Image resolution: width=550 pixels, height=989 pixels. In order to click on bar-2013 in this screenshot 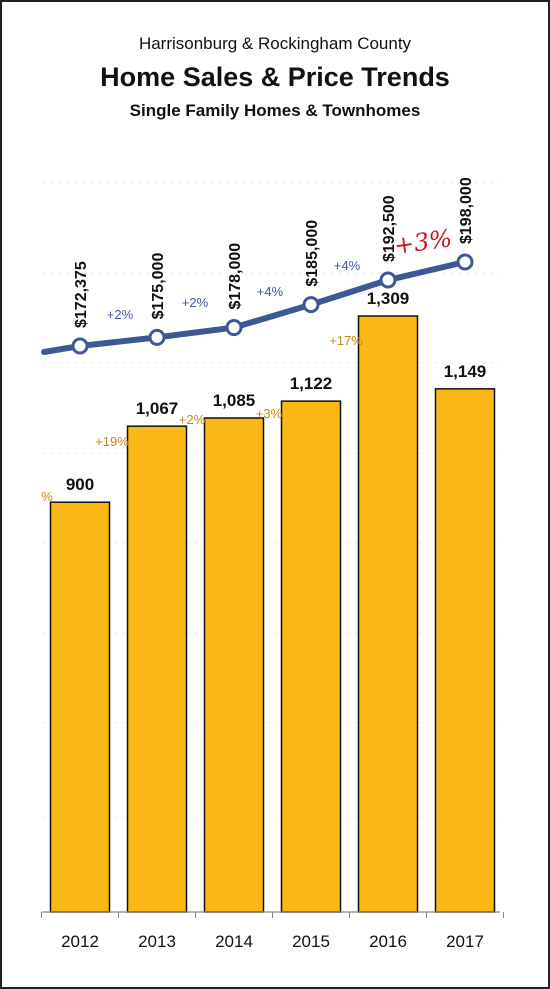, I will do `click(157, 669)`.